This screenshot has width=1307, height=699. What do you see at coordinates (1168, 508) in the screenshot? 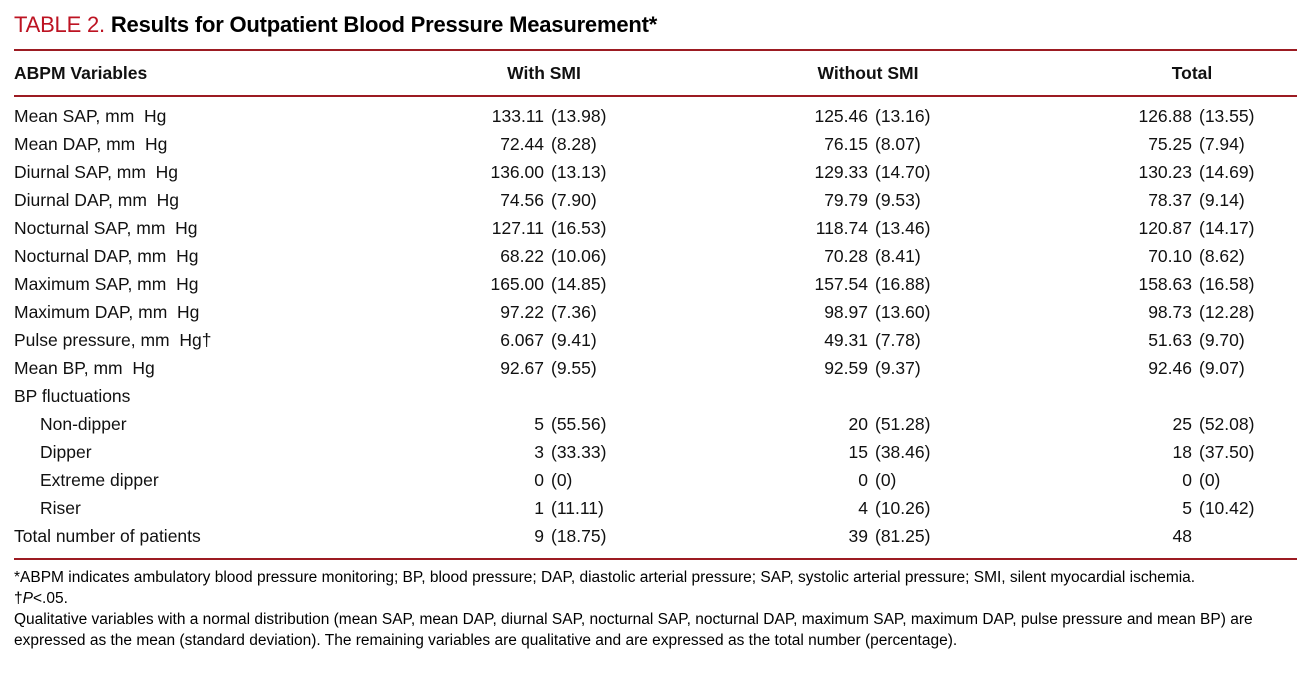
I see `cell-total: 5 (10.42)` at bounding box center [1168, 508].